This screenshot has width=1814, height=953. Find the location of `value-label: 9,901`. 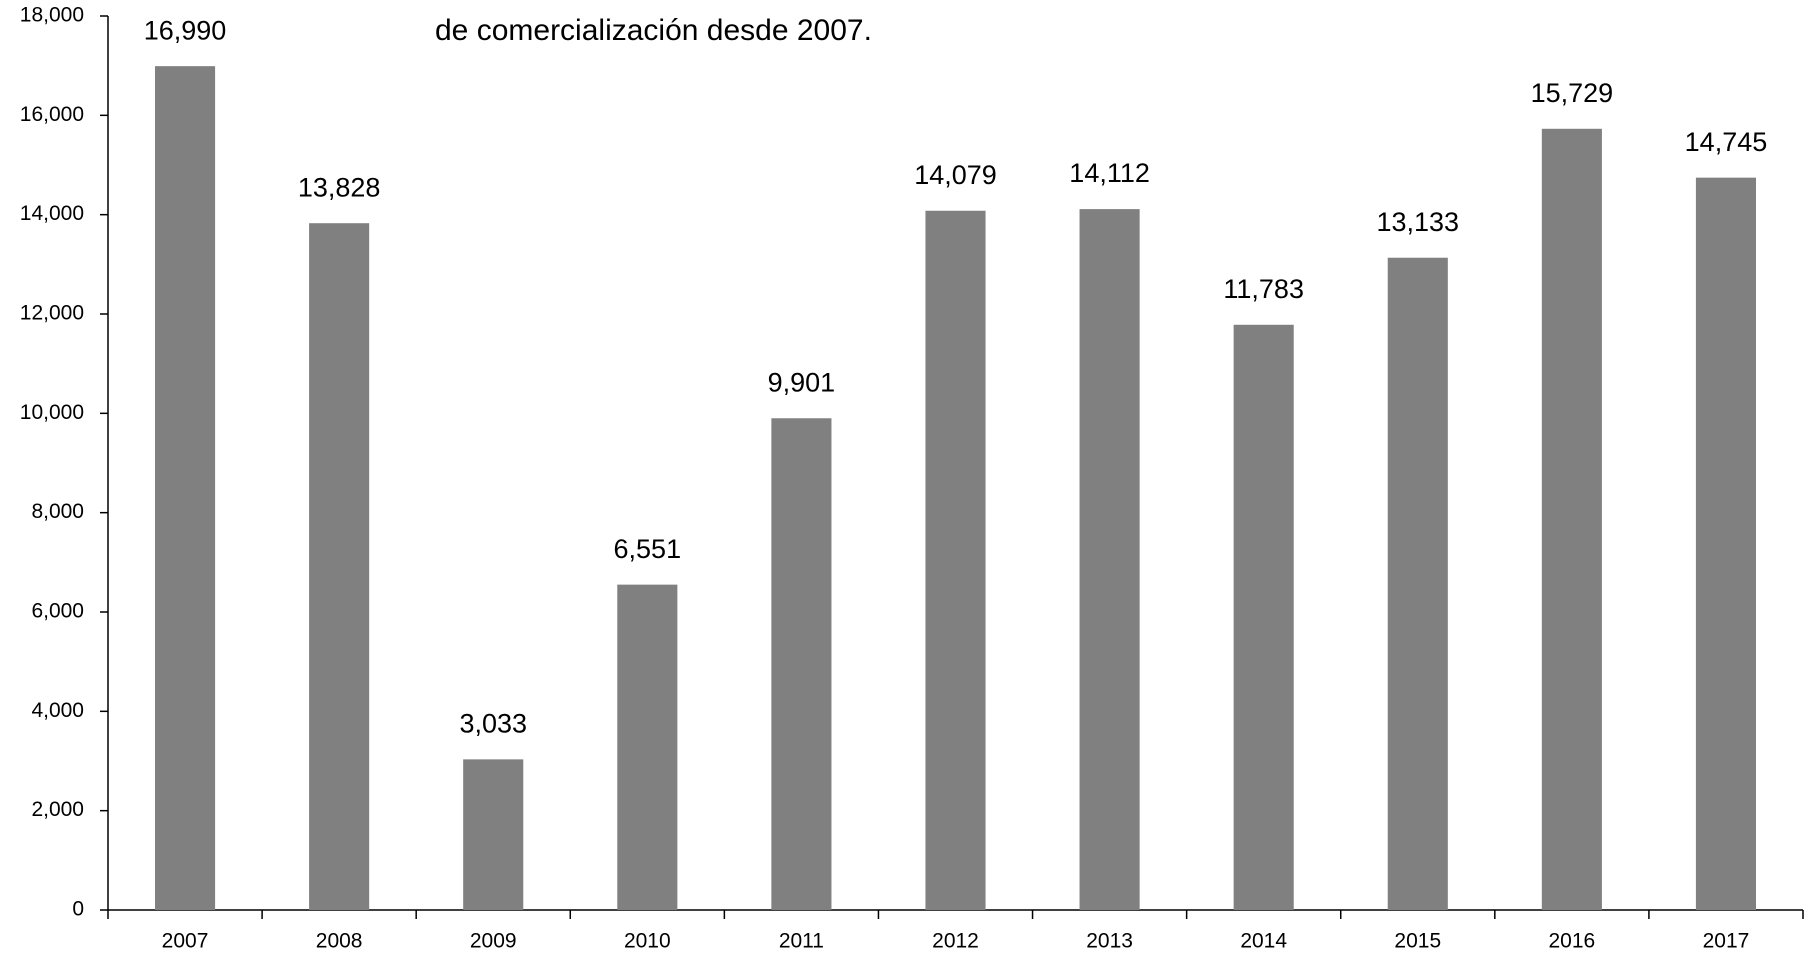

value-label: 9,901 is located at coordinates (802, 382).